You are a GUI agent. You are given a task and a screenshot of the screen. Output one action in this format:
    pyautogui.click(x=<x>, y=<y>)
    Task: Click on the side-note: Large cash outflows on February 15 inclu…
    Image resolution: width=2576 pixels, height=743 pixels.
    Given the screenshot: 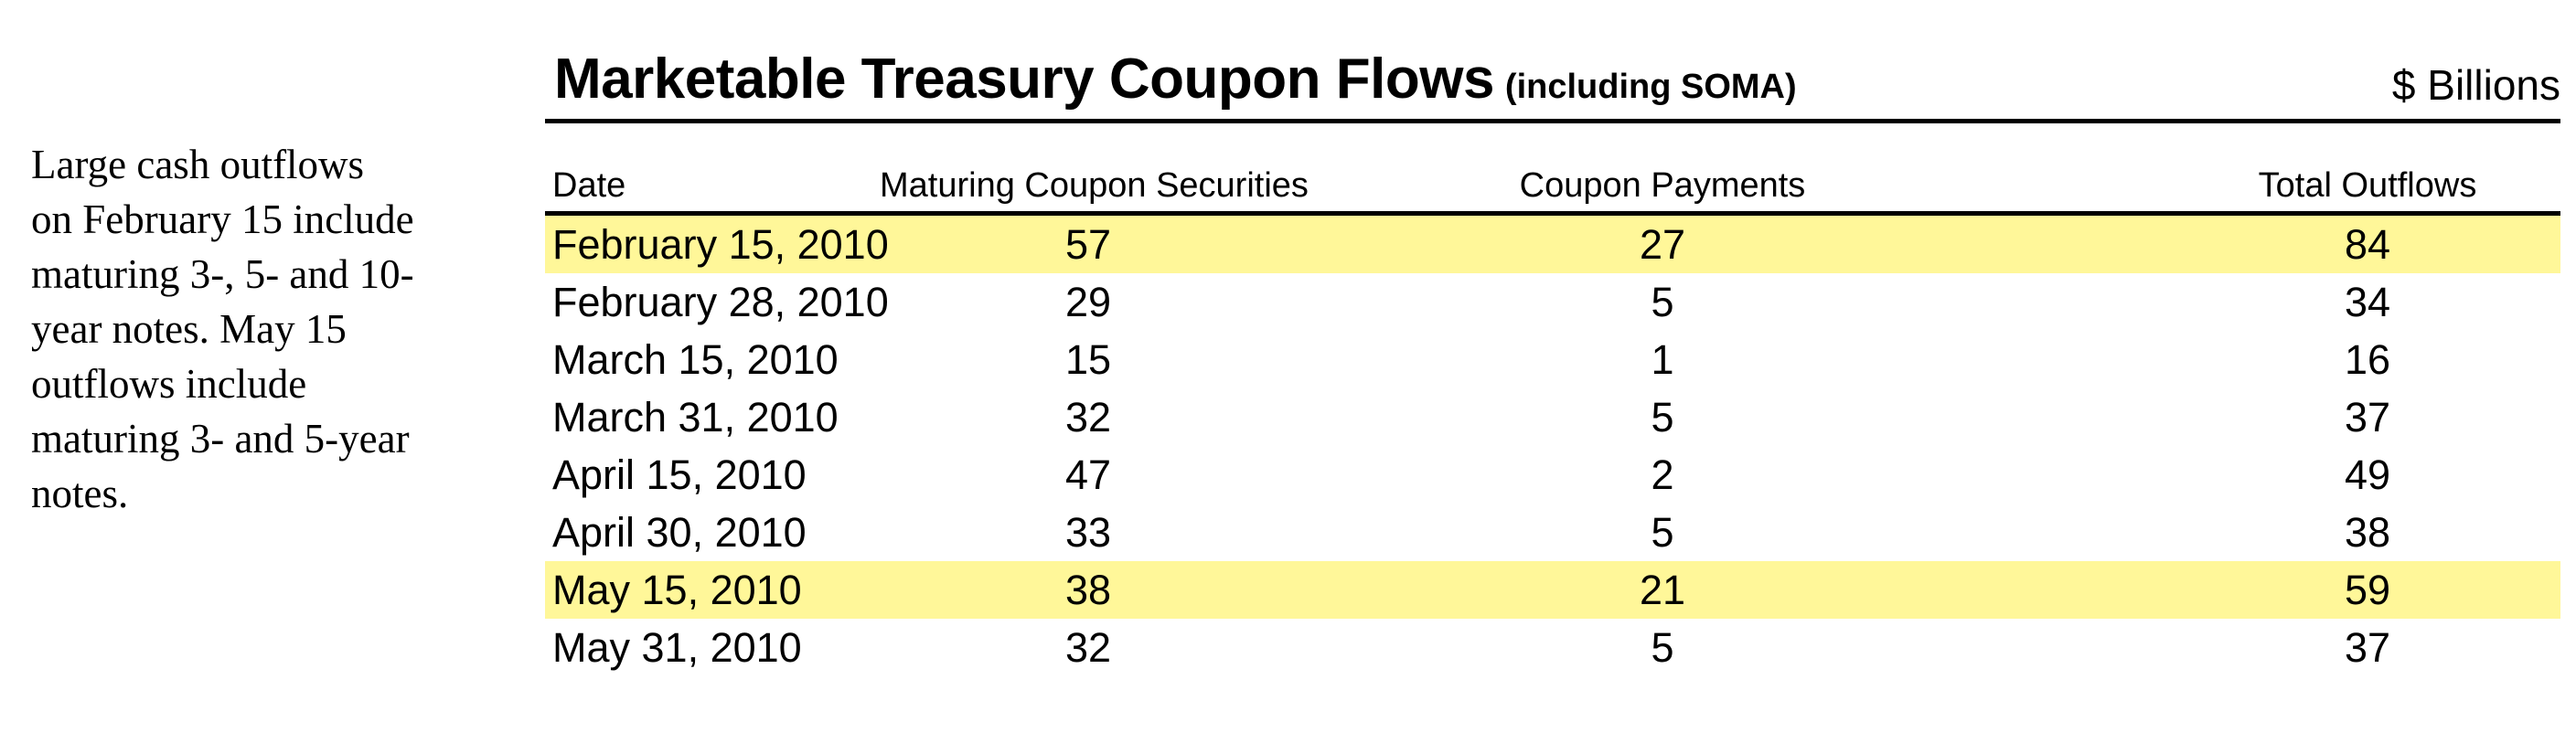 What is the action you would take?
    pyautogui.click(x=222, y=329)
    